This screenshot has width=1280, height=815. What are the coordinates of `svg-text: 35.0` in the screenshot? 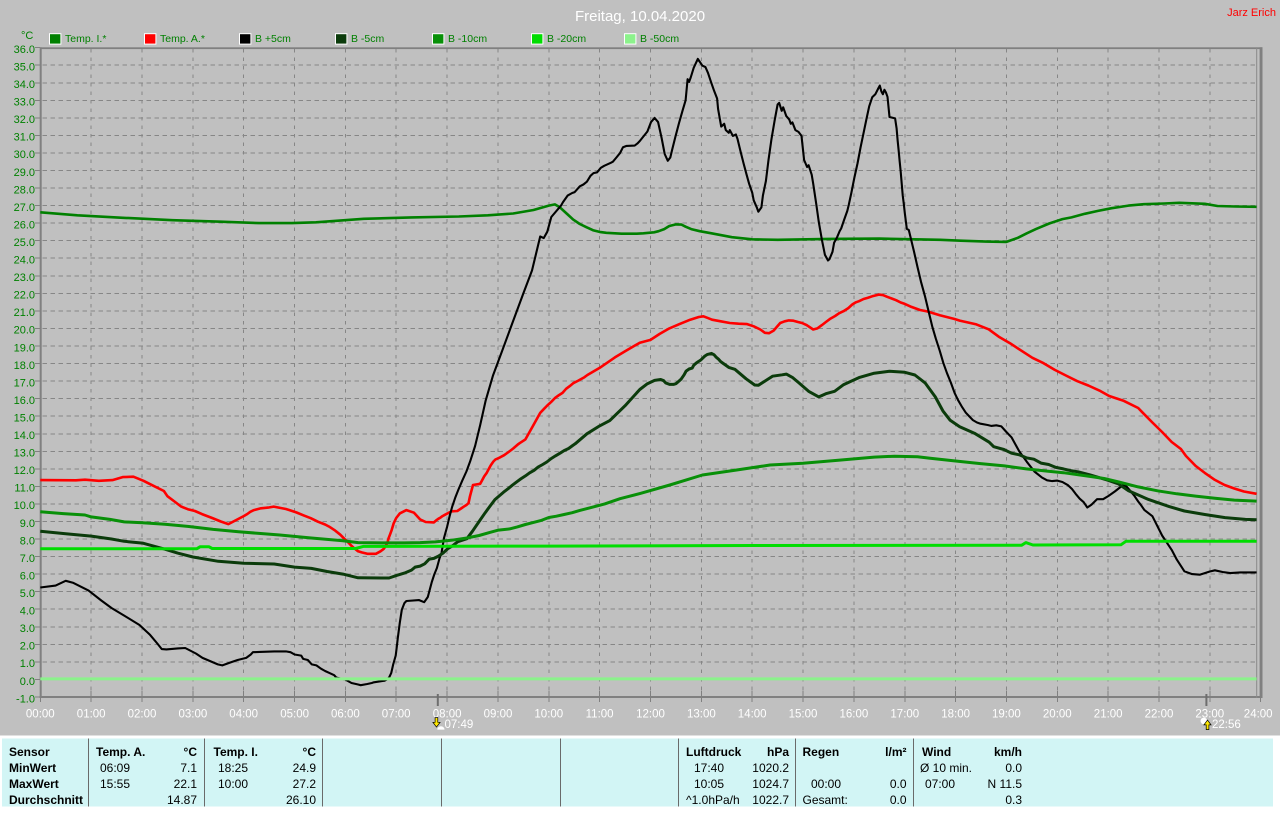 It's located at (24, 68).